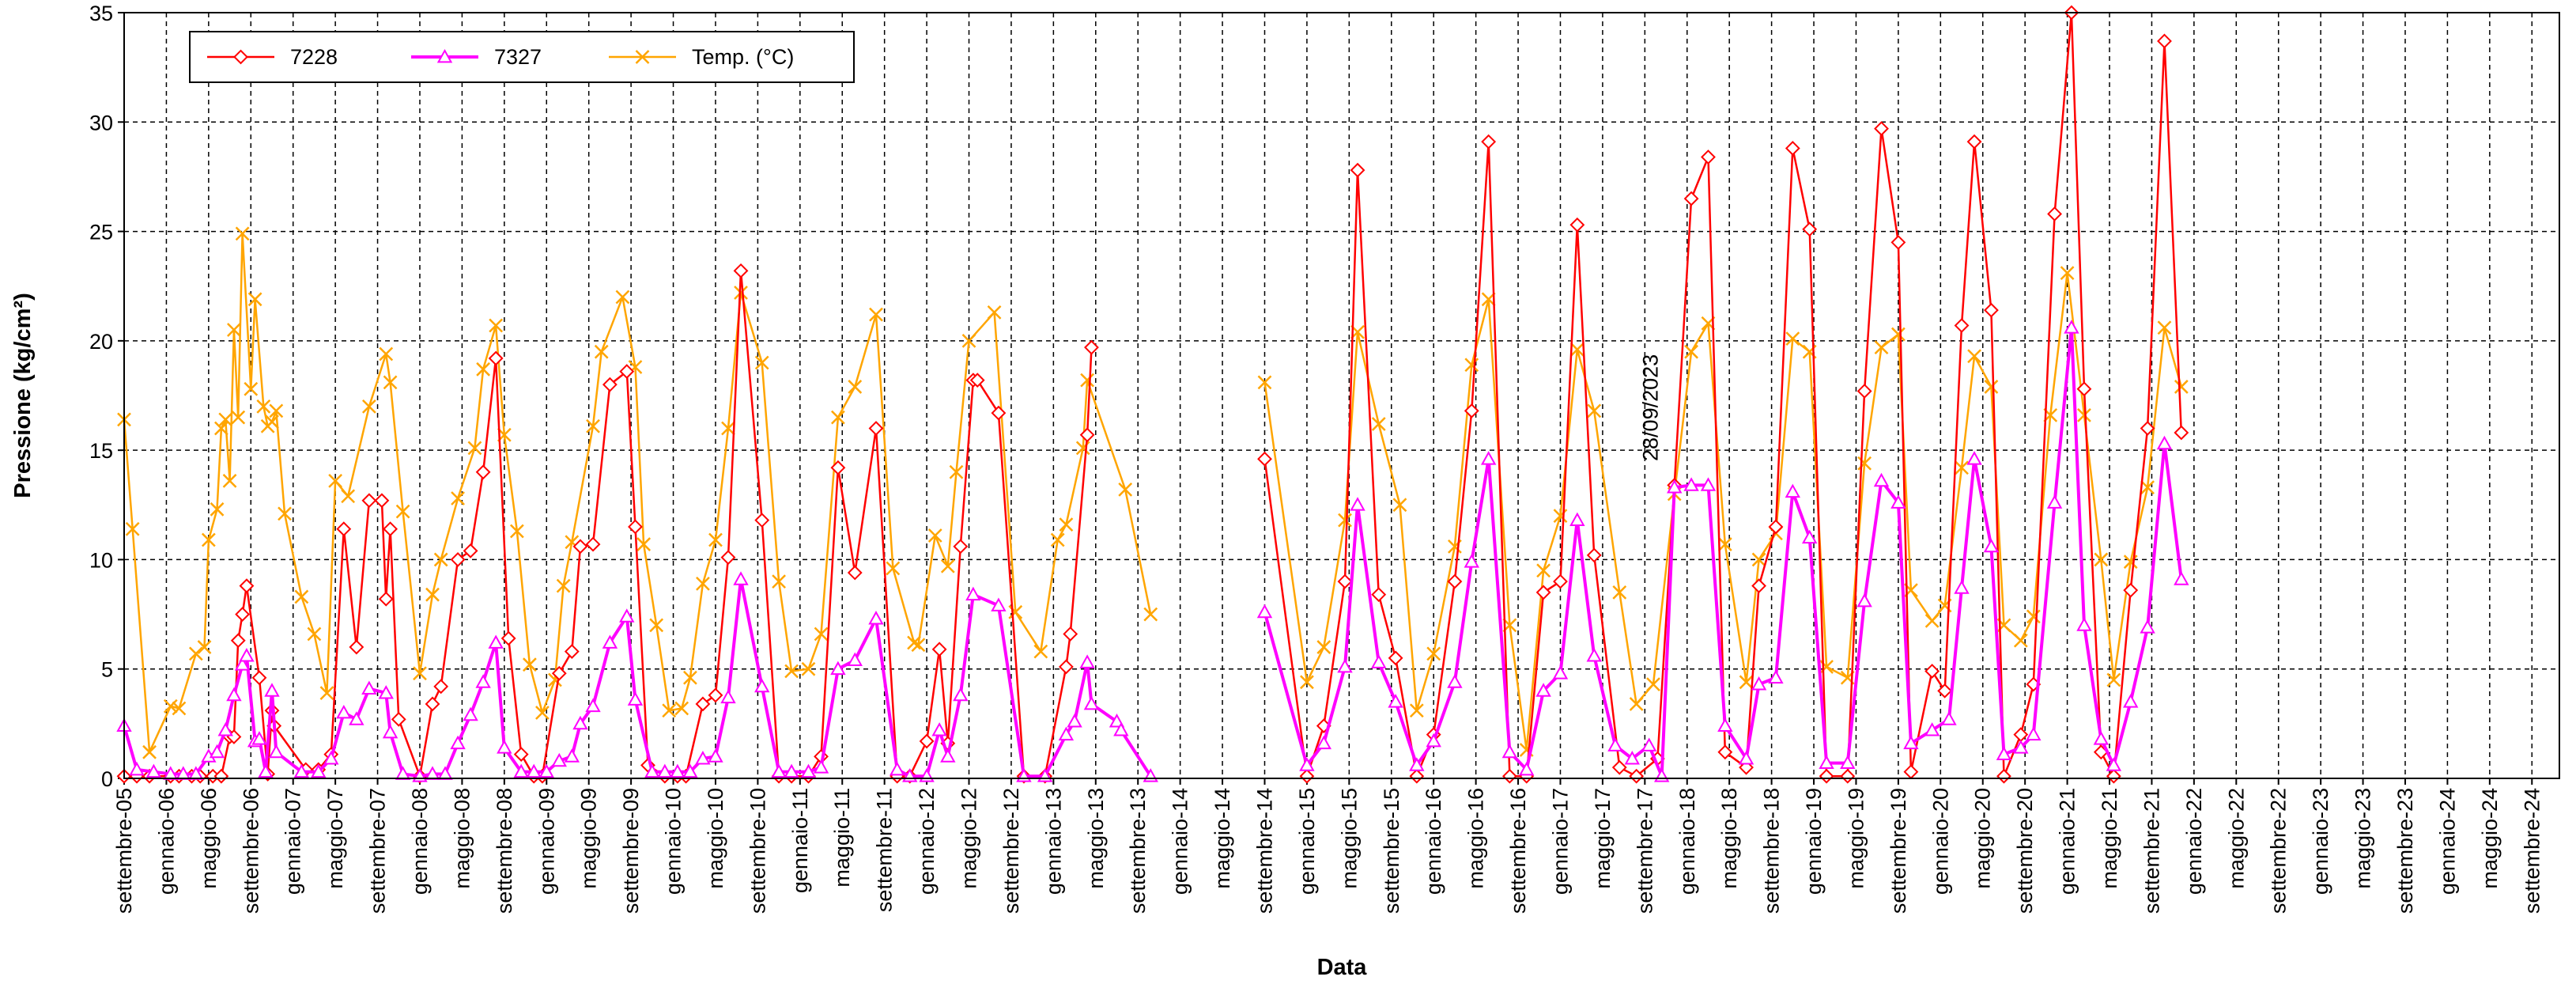 The width and height of the screenshot is (2576, 988). What do you see at coordinates (1518, 851) in the screenshot?
I see `x-tick-label: settembre-16` at bounding box center [1518, 851].